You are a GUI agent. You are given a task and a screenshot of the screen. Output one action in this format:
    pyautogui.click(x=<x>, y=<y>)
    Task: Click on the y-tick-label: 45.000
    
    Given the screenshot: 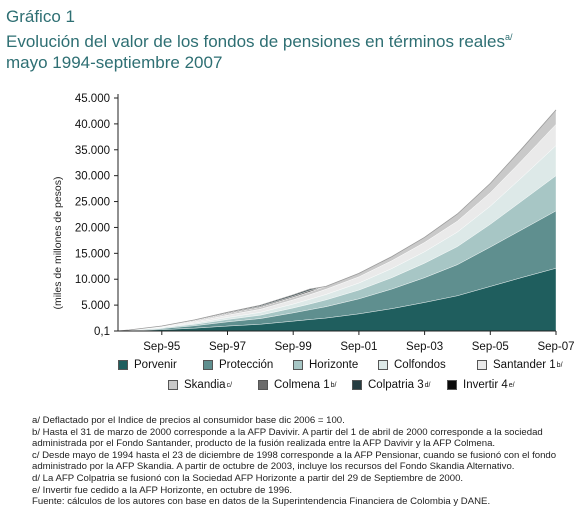 What is the action you would take?
    pyautogui.click(x=92, y=99)
    